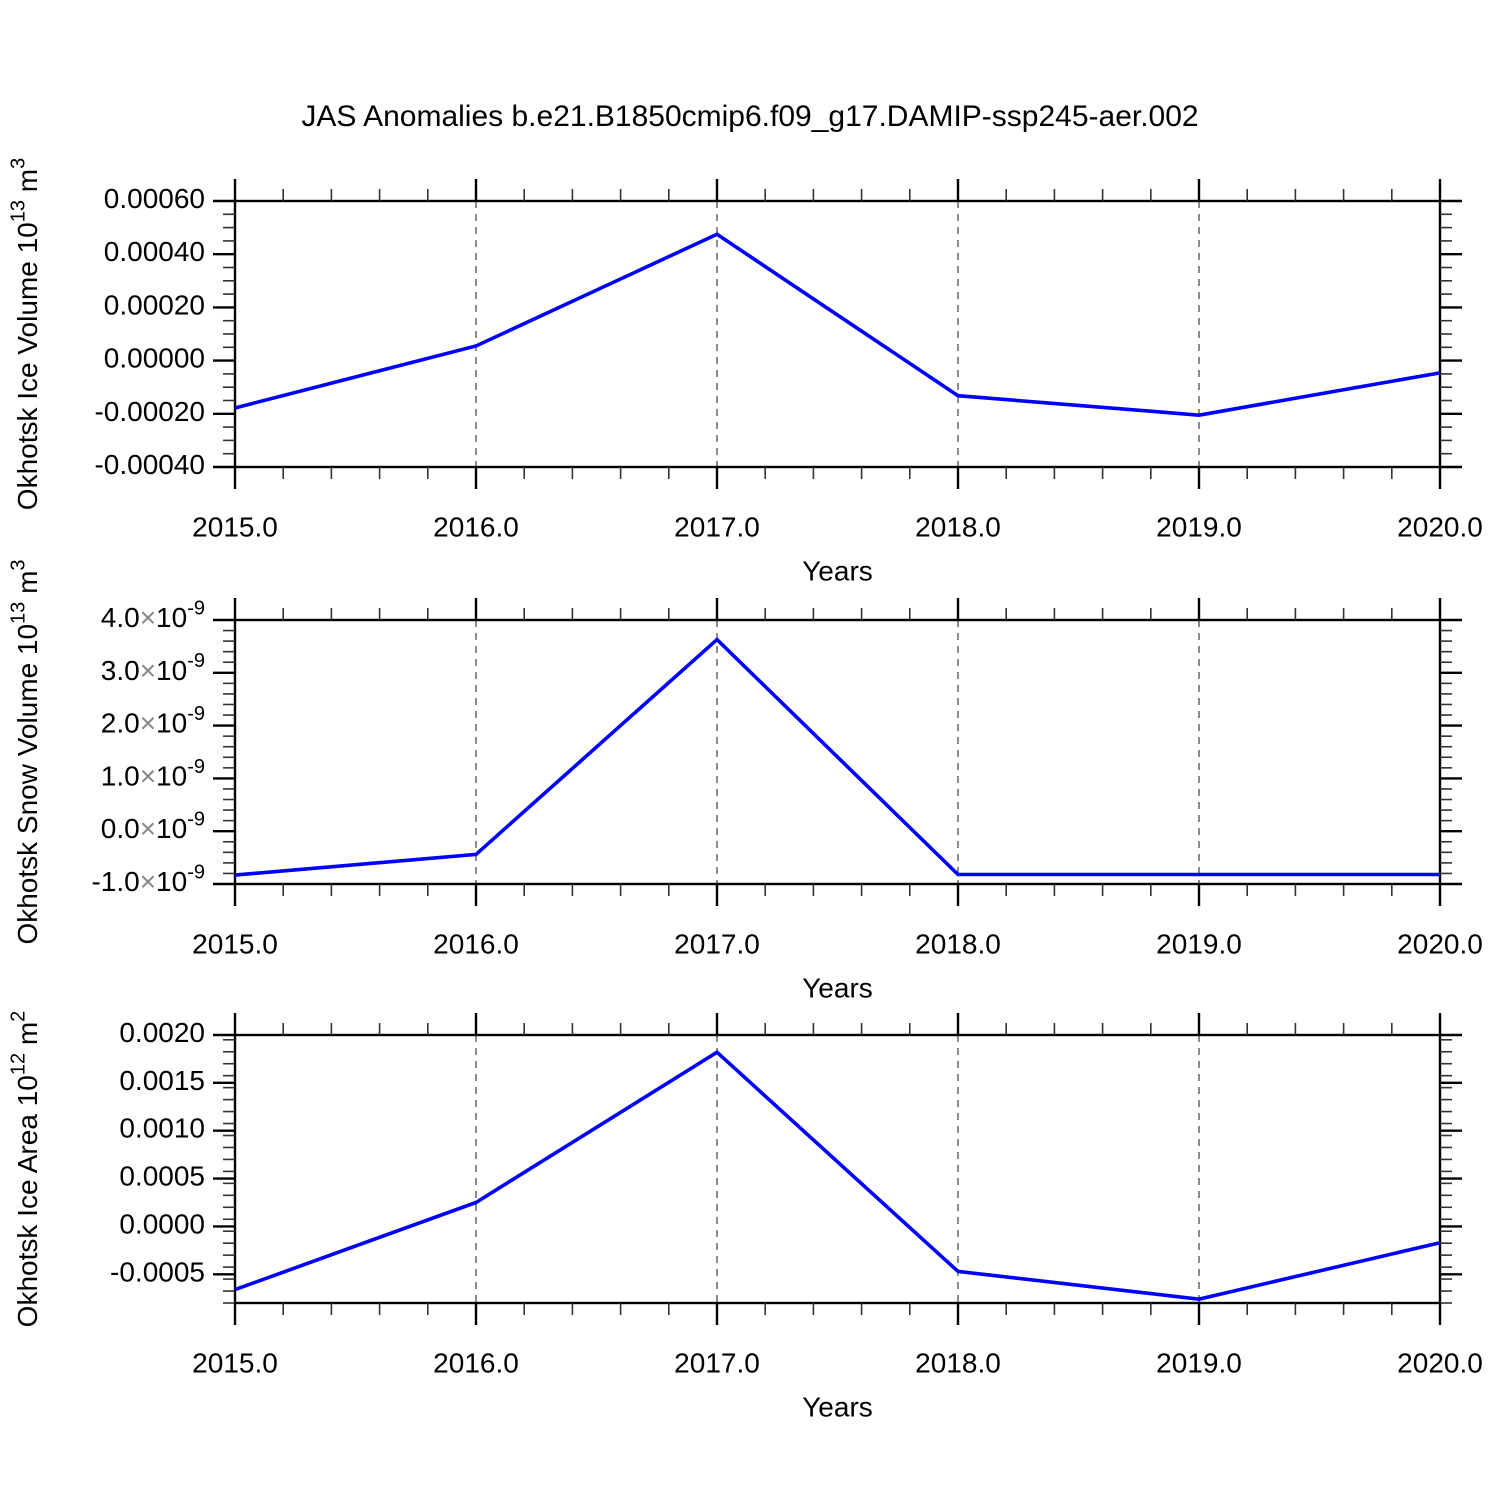 The height and width of the screenshot is (1500, 1500). Describe the element at coordinates (162, 1176) in the screenshot. I see `y-tick-label: 0.0005` at that location.